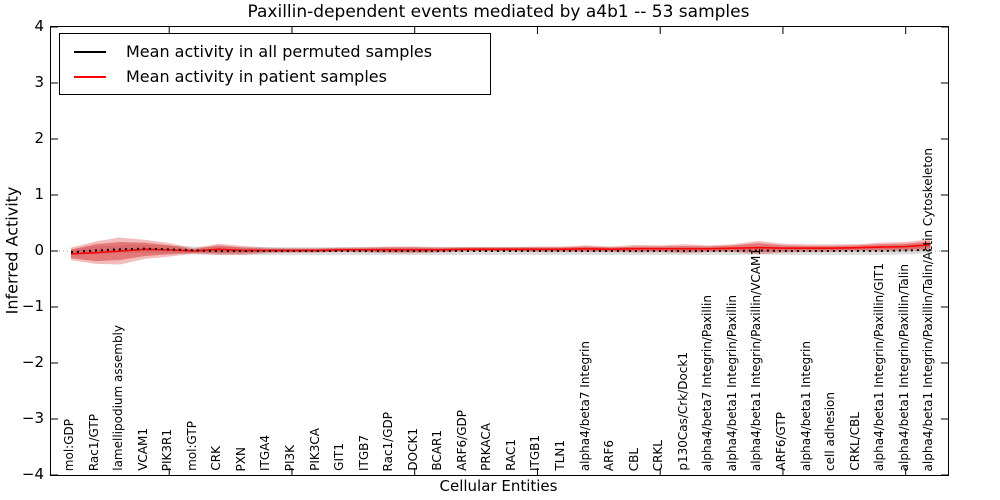  I want to click on x-category-label: alpha4/beta1 Integrin/Paxillin, so click(731, 382).